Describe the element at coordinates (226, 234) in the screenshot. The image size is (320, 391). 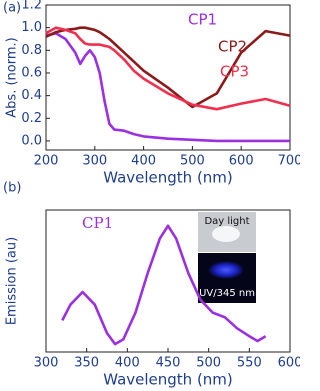
I see `daylight-sample` at that location.